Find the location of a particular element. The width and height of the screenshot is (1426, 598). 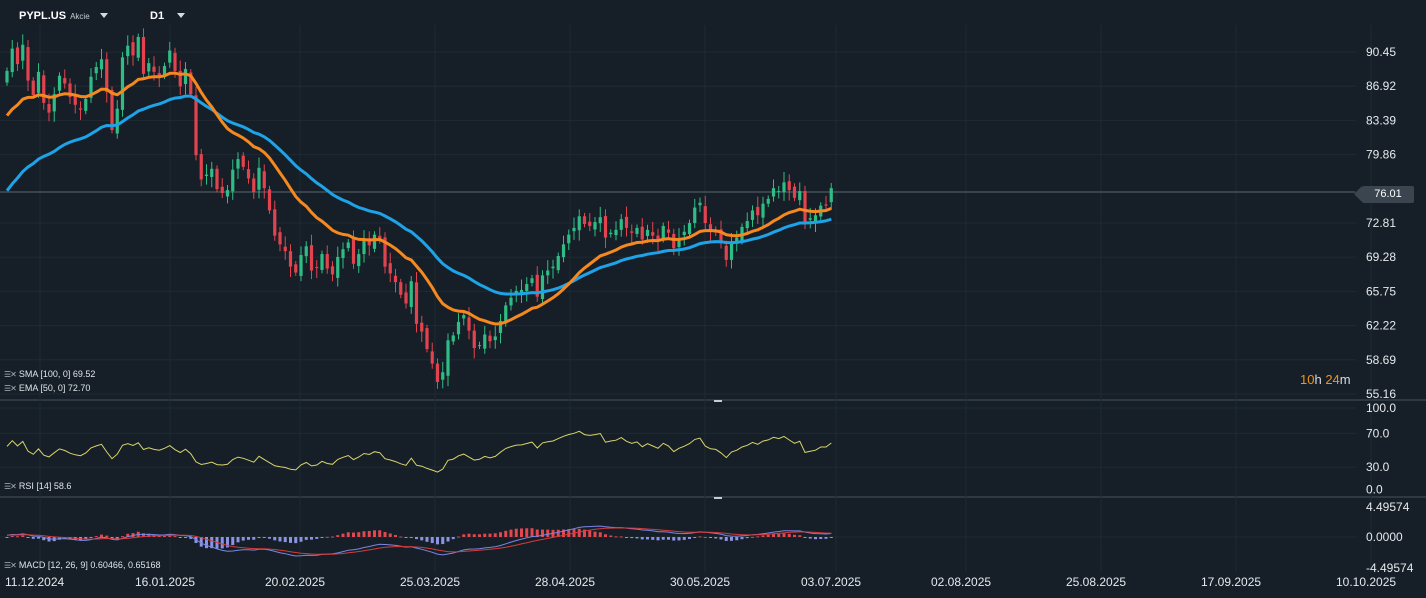

macd-legend: ☰✕ MACD [12, 26, 9] 0.60466, 0.65168 is located at coordinates (82, 565).